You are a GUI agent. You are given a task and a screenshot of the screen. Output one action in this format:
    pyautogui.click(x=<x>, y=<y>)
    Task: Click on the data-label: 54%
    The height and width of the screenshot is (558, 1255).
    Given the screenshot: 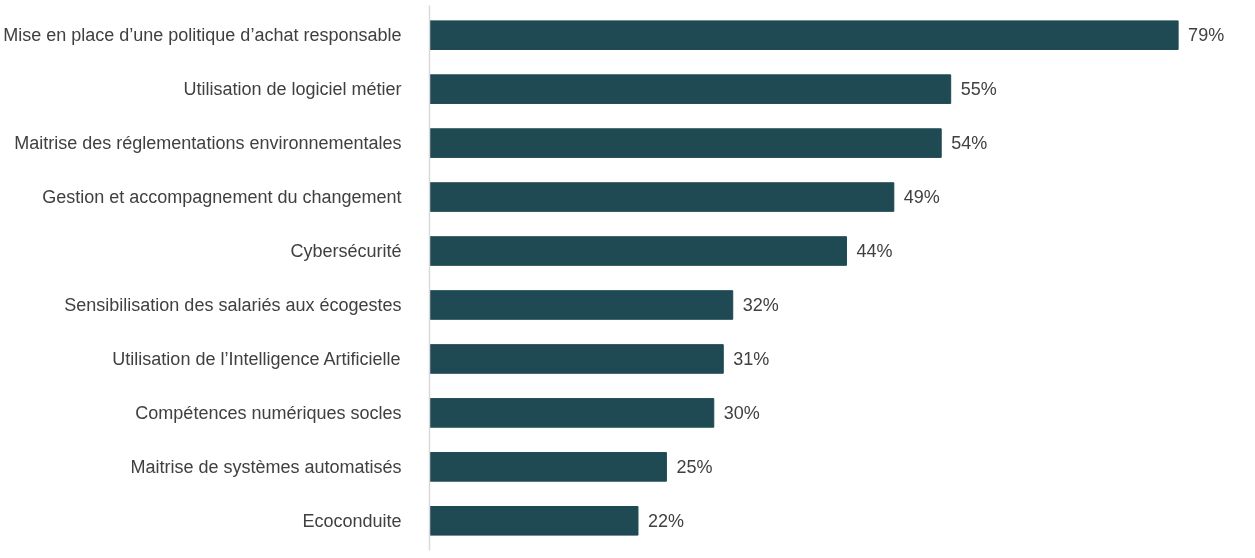 What is the action you would take?
    pyautogui.click(x=969, y=143)
    